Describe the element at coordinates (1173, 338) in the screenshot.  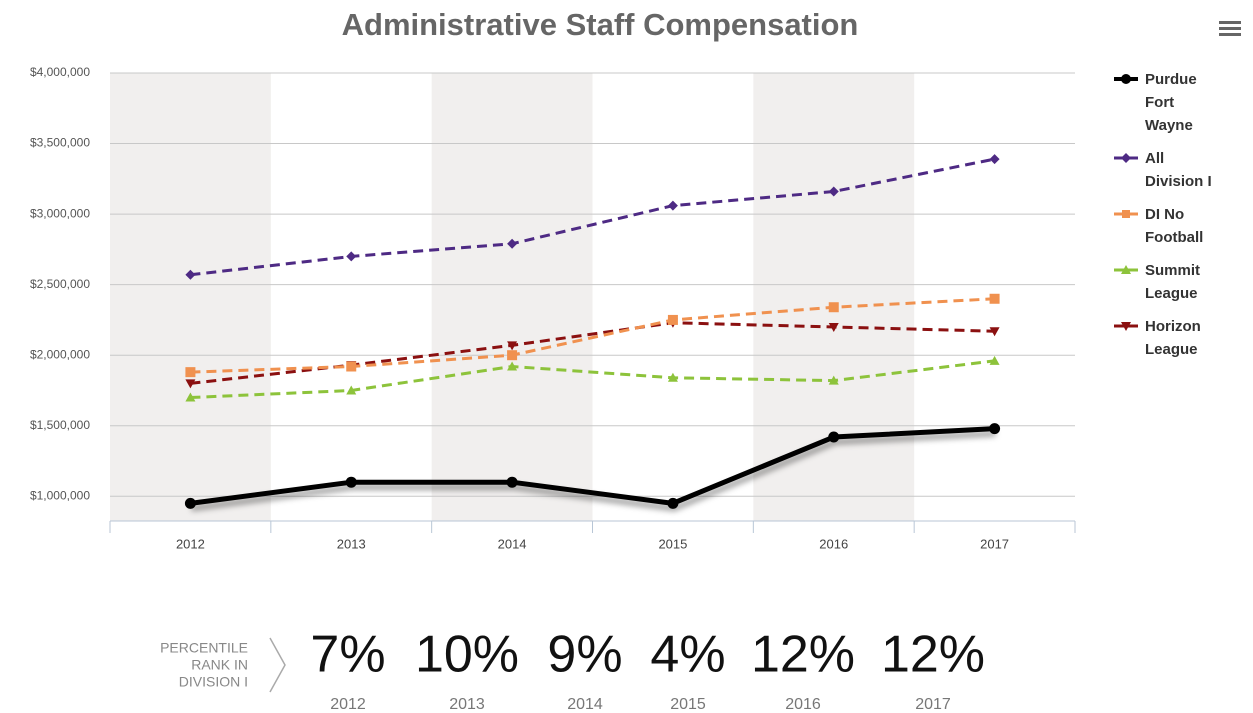
I see `legend-label: Horizon League` at that location.